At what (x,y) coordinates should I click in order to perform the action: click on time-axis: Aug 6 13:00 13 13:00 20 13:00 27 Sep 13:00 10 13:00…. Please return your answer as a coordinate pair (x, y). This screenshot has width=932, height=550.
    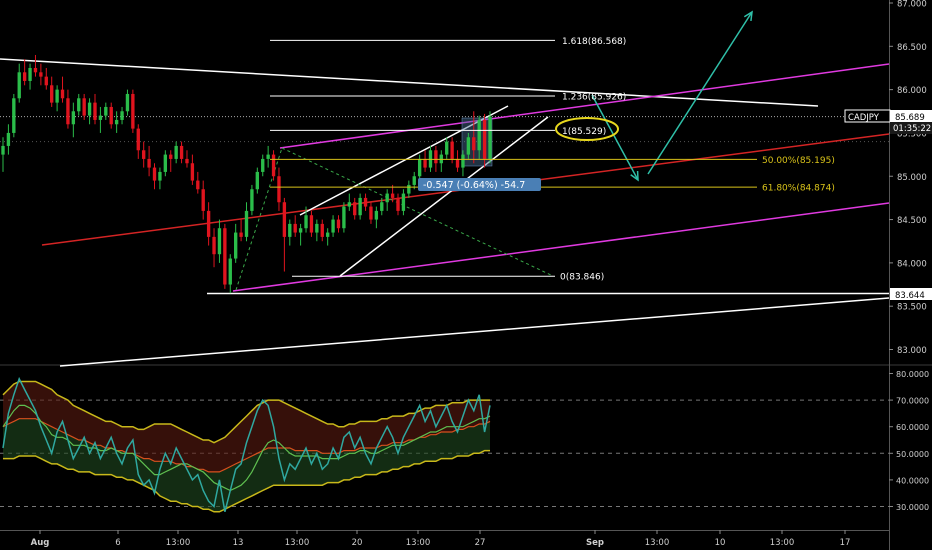
    Looking at the image, I should click on (441, 539).